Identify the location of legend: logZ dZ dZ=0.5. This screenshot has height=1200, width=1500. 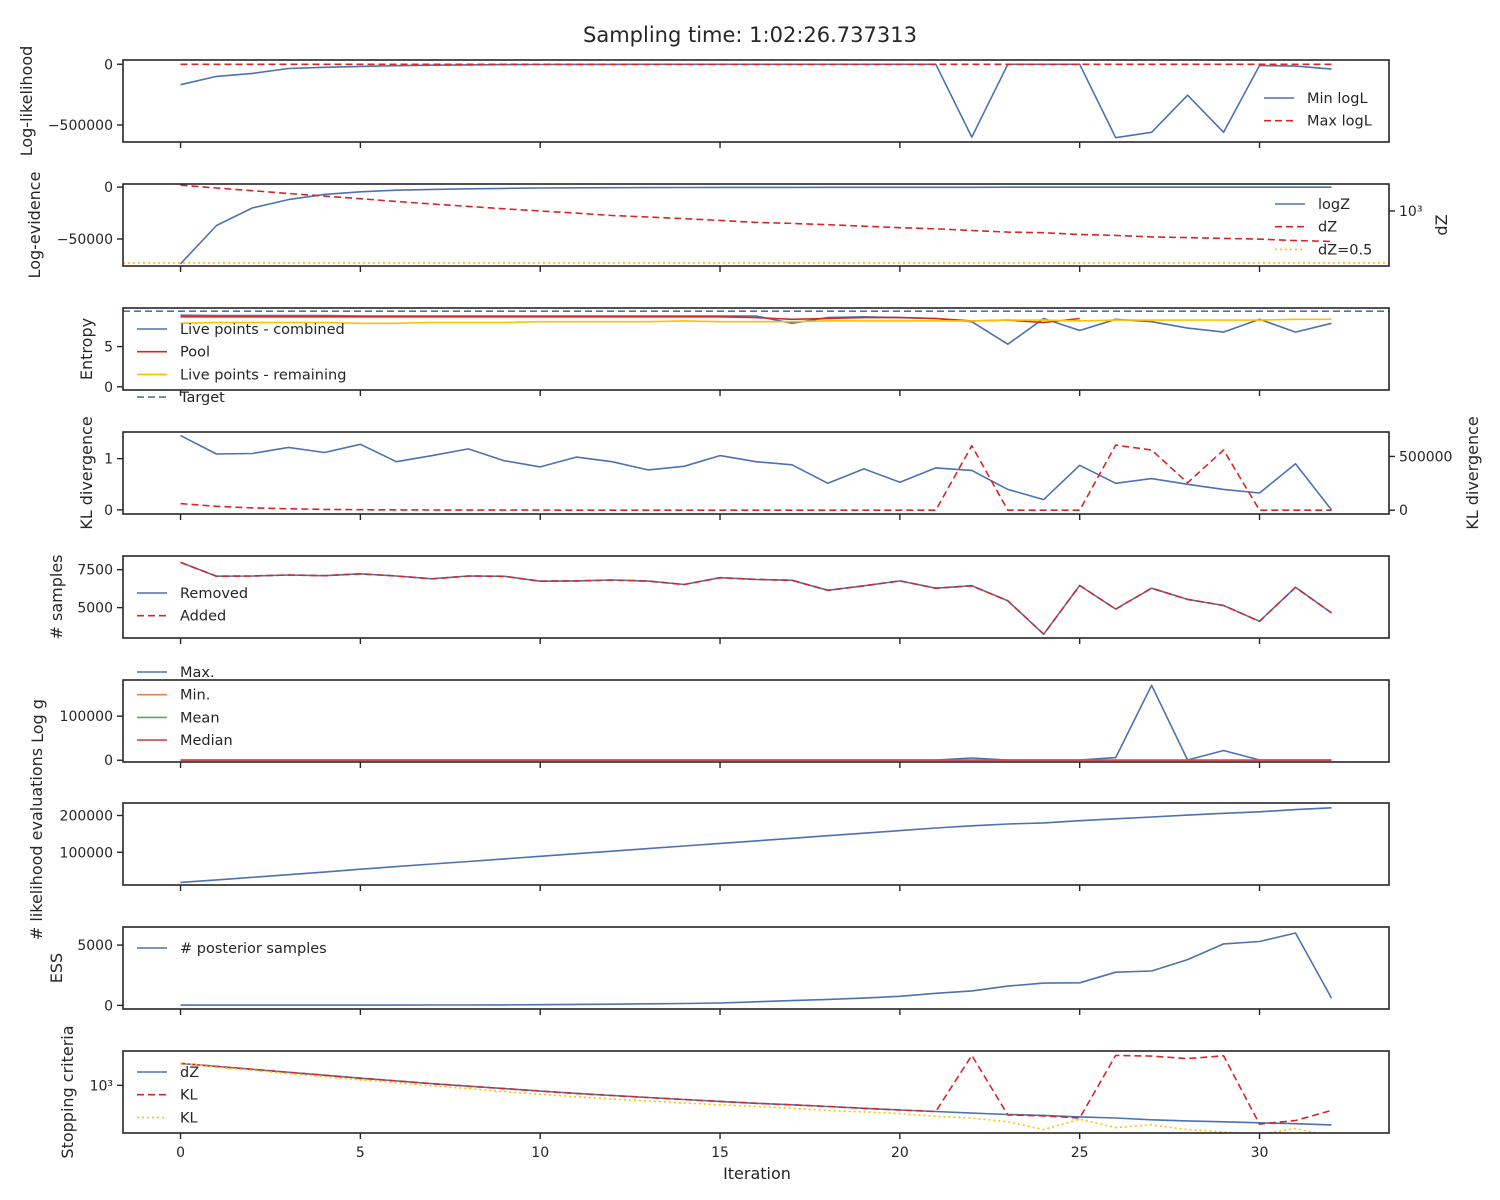
(1323, 227).